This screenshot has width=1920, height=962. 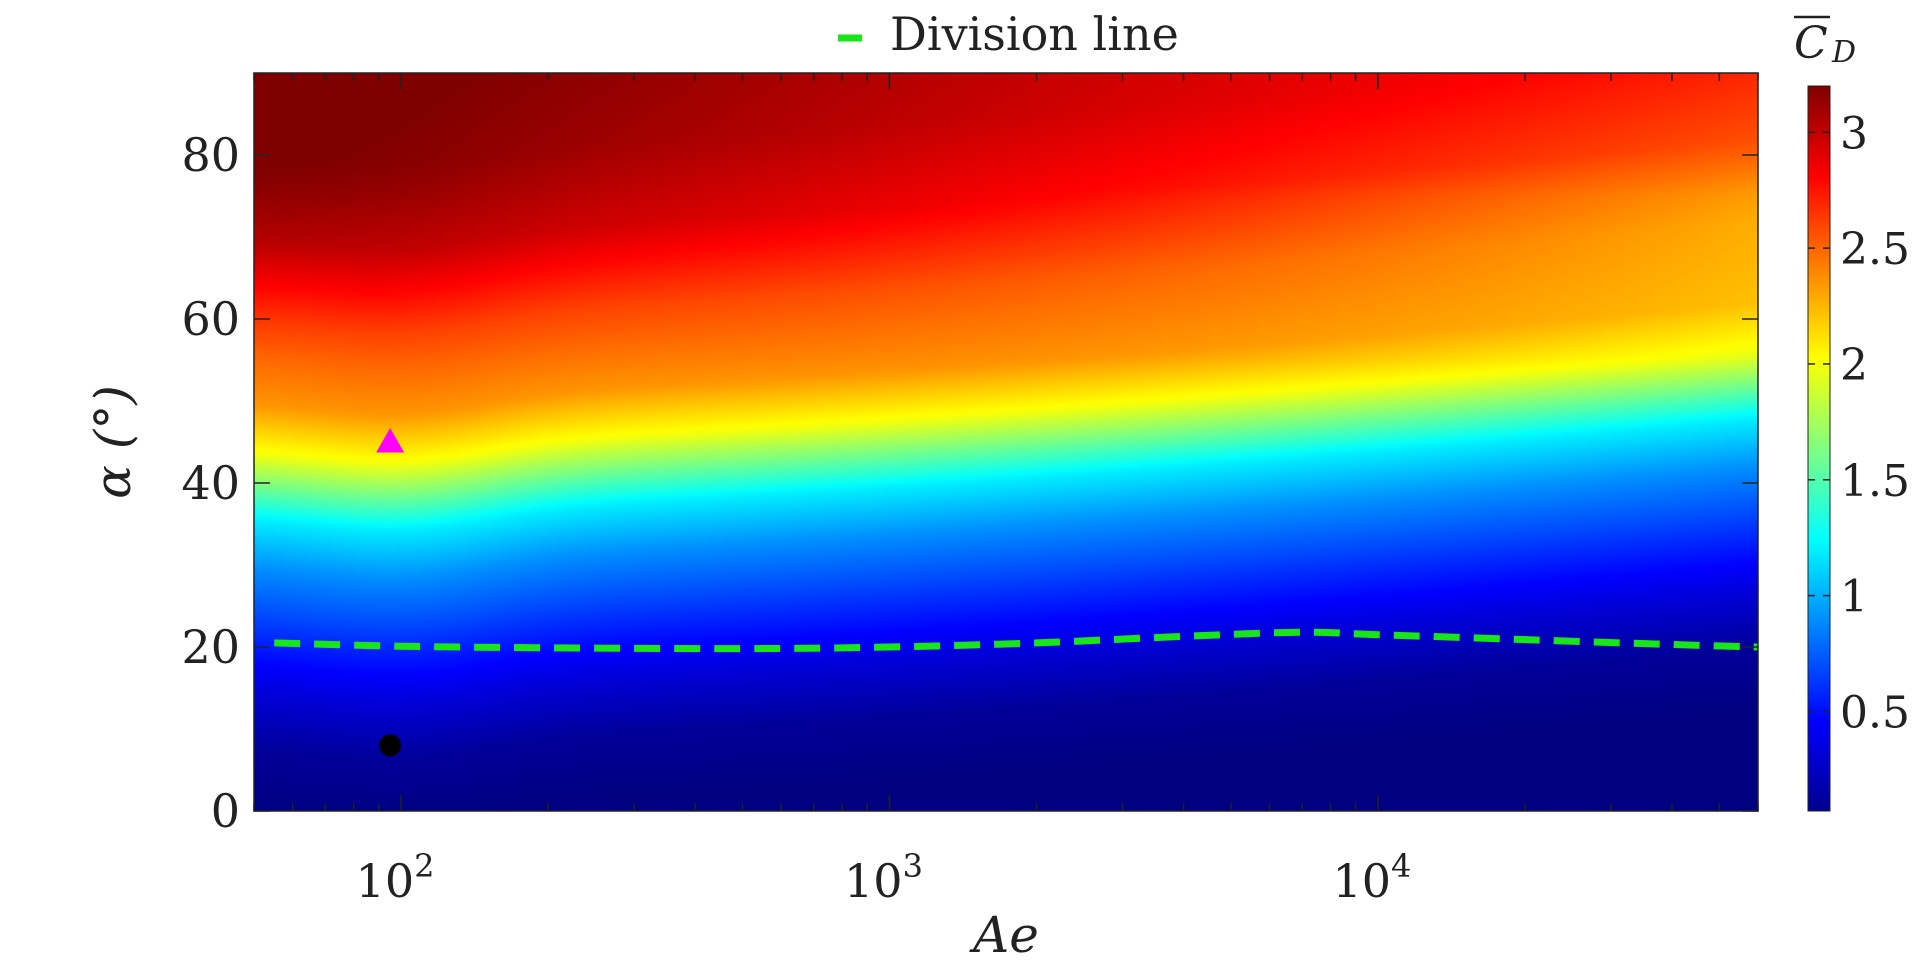 I want to click on colorbar-tick-label: 3, so click(x=1854, y=133).